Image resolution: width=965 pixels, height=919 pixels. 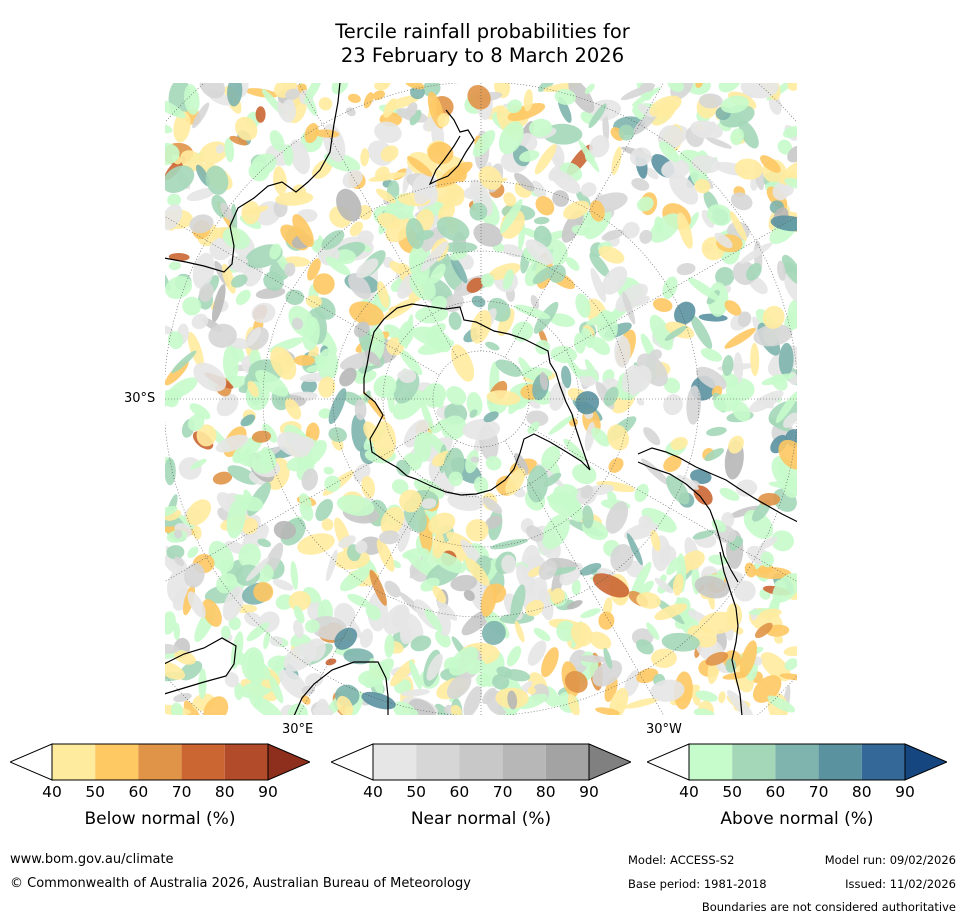 What do you see at coordinates (890, 860) in the screenshot?
I see `model-run-date: Model run: 09/02/2026` at bounding box center [890, 860].